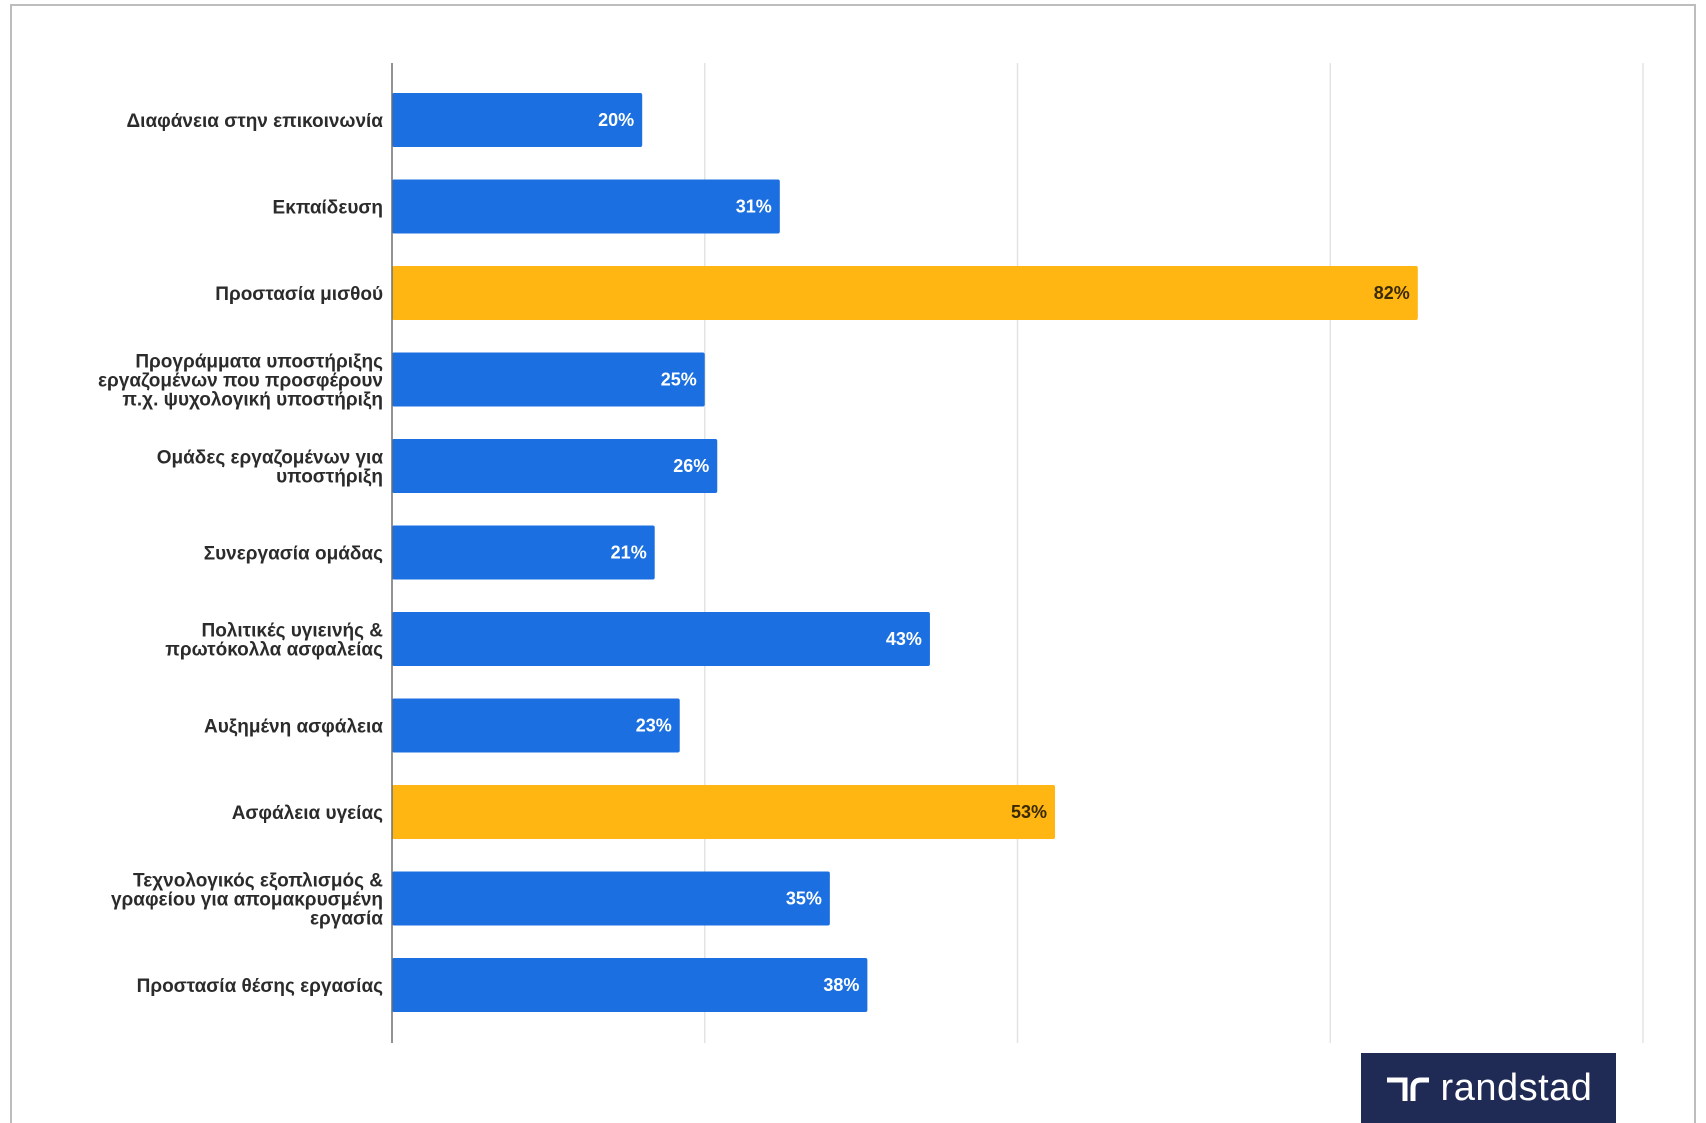 This screenshot has height=1123, width=1706. Describe the element at coordinates (1516, 1087) in the screenshot. I see `brand-name: randstad` at that location.